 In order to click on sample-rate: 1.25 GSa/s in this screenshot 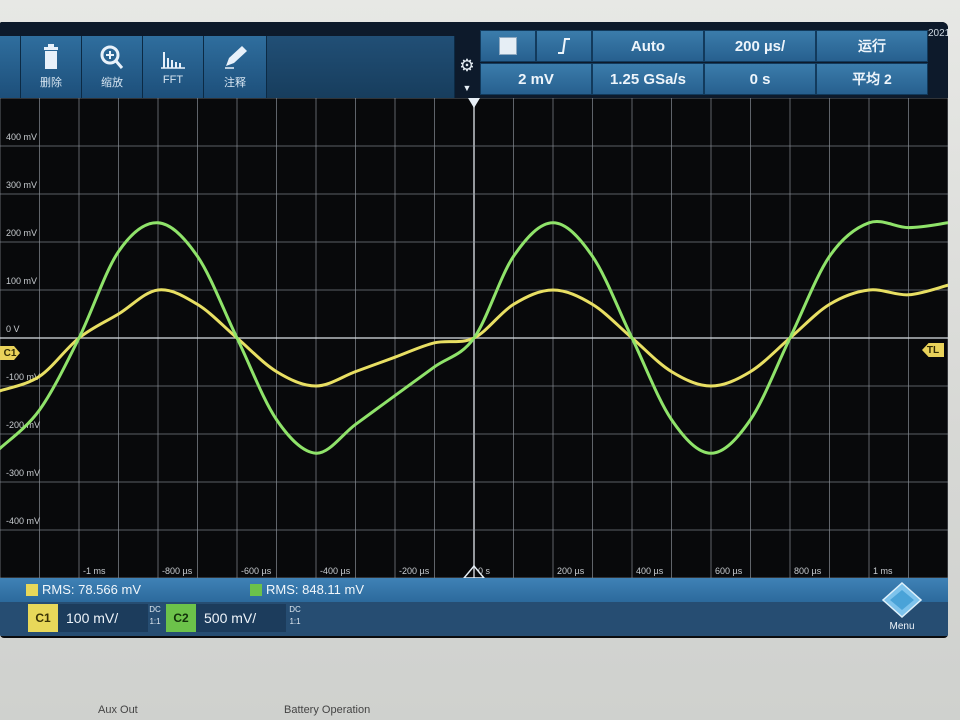, I will do `click(648, 79)`.